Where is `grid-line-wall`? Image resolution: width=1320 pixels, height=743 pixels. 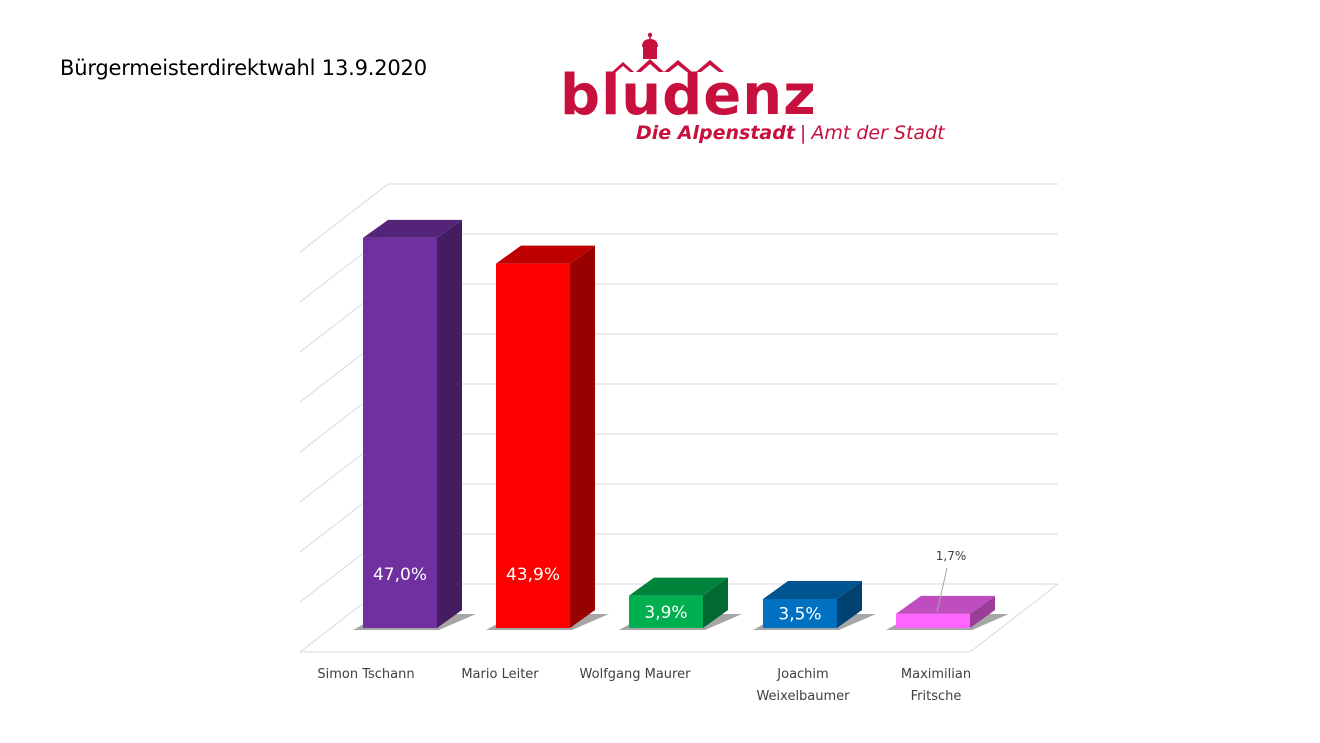
grid-line-wall is located at coordinates (344, 218).